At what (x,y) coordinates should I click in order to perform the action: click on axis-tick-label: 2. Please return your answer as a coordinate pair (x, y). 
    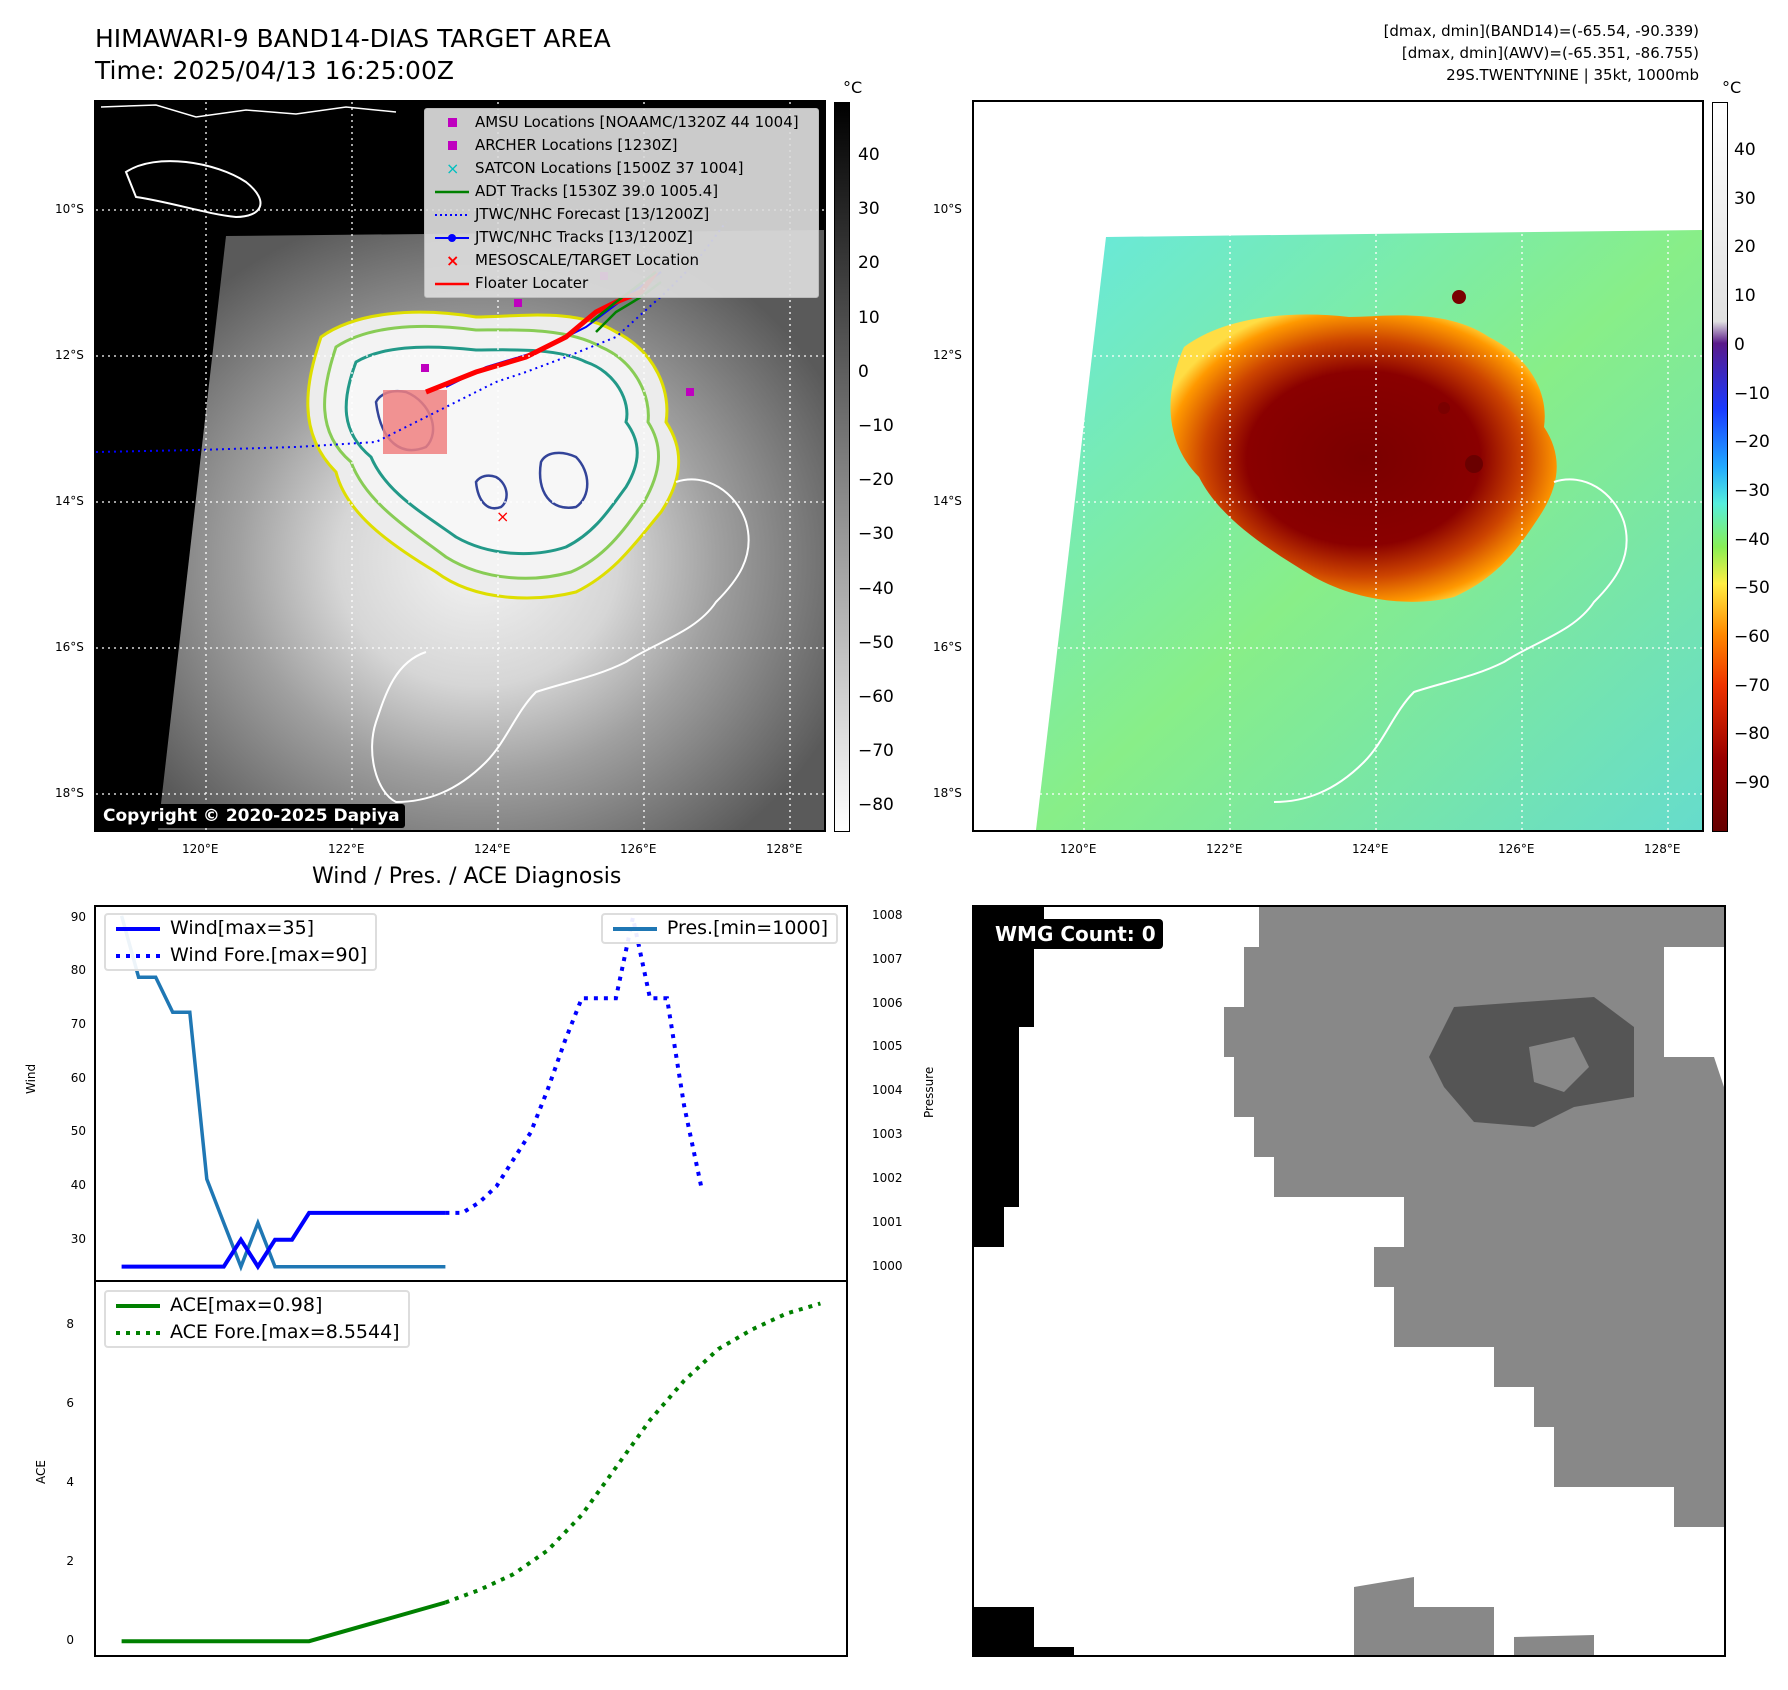
    Looking at the image, I should click on (70, 1561).